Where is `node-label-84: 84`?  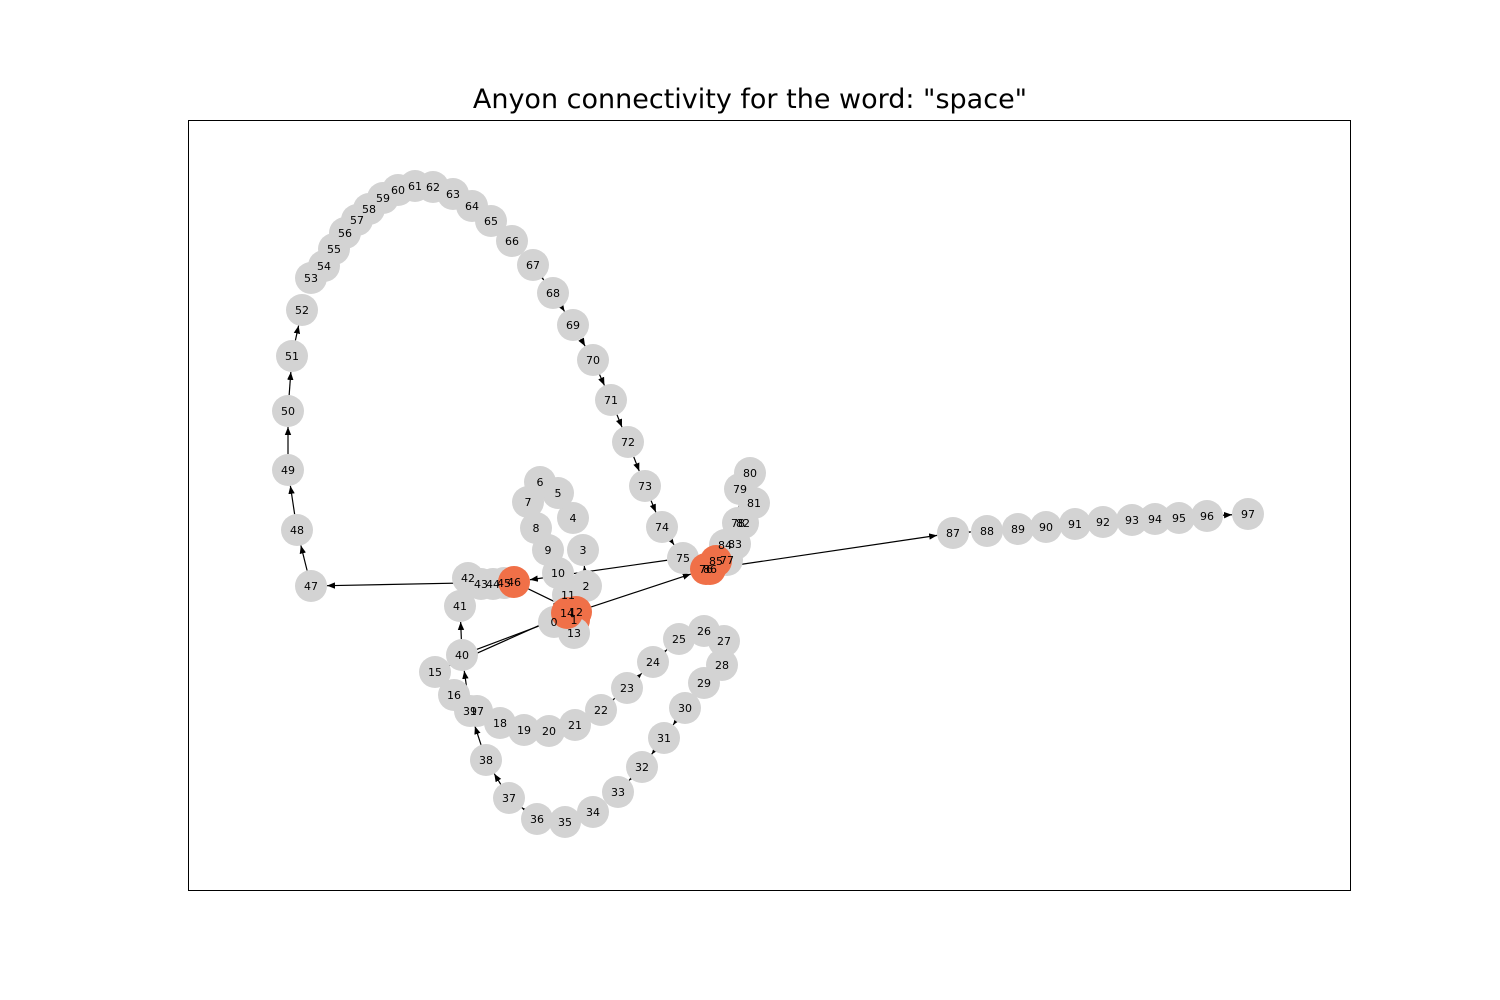
node-label-84: 84 is located at coordinates (725, 545).